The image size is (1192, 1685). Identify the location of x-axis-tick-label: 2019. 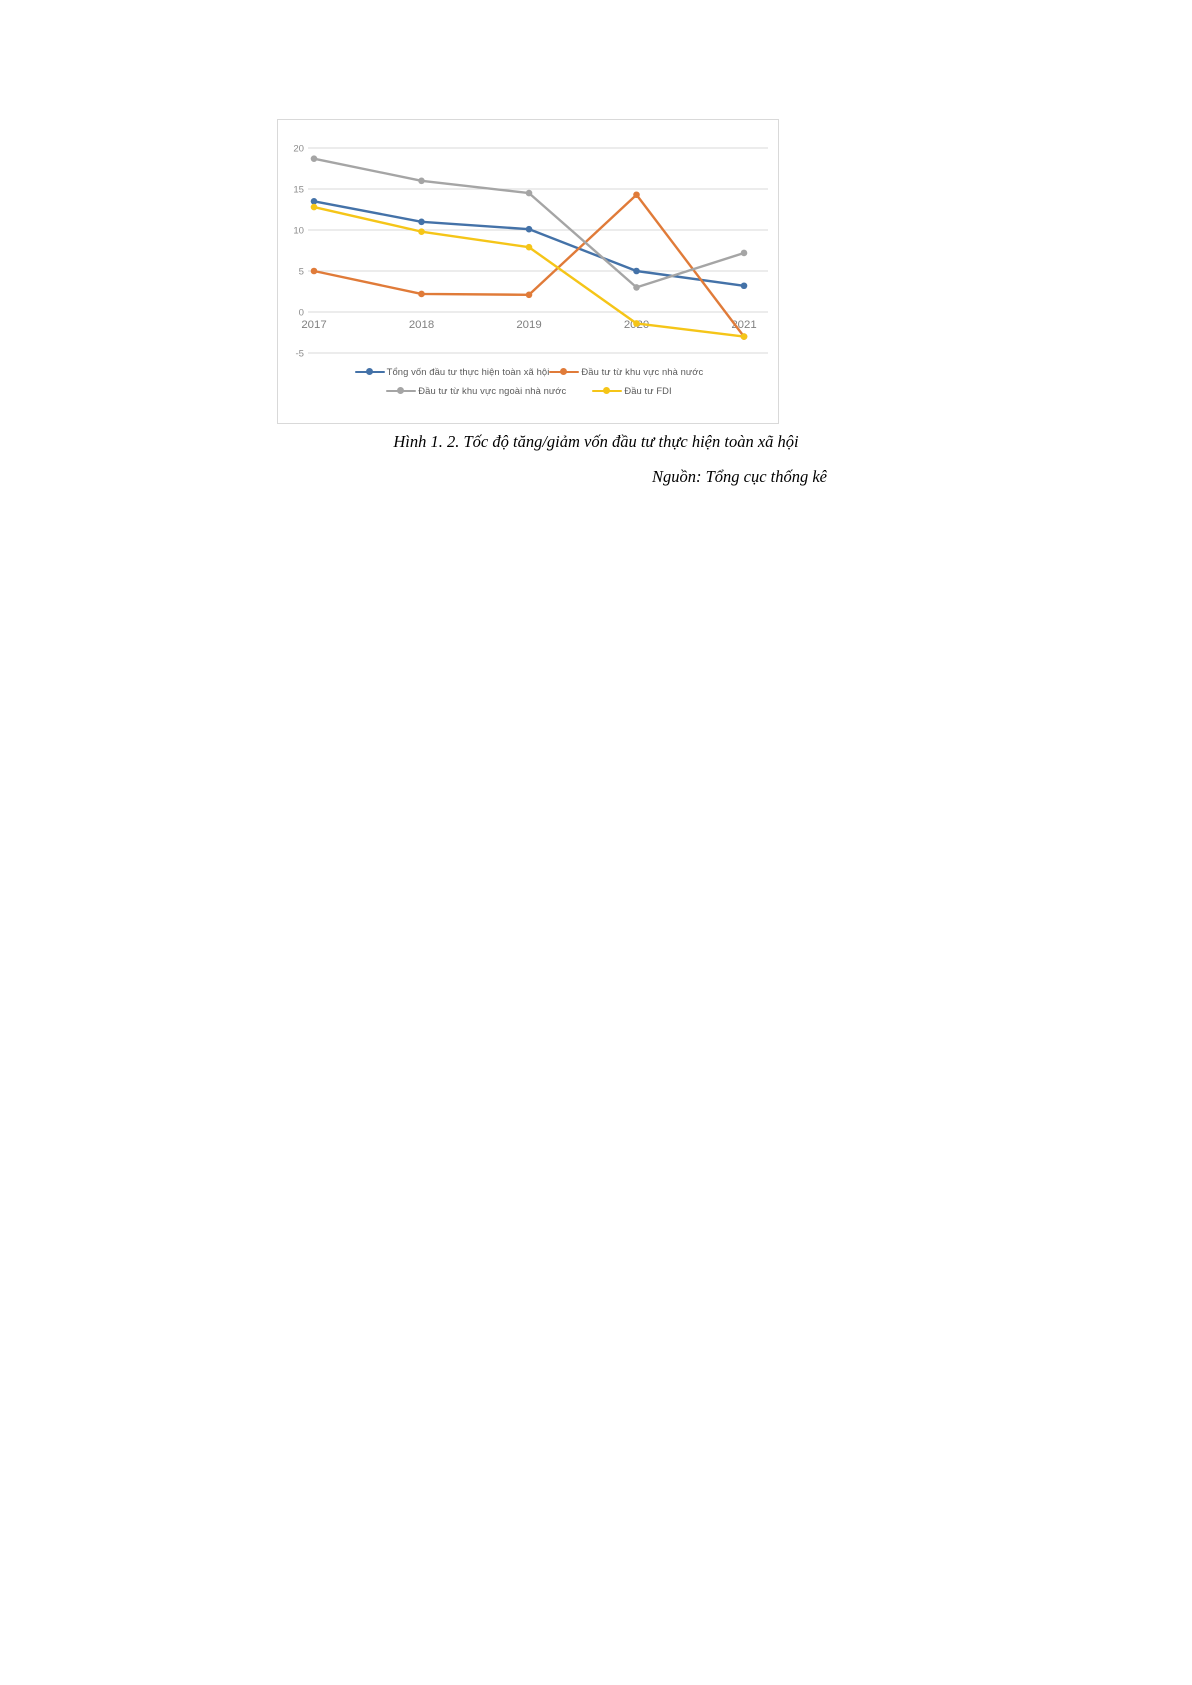
(528, 325).